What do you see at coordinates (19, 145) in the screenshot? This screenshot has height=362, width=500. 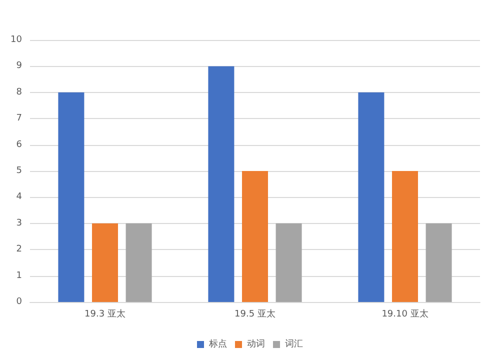 I see `y-tick-label: 6` at bounding box center [19, 145].